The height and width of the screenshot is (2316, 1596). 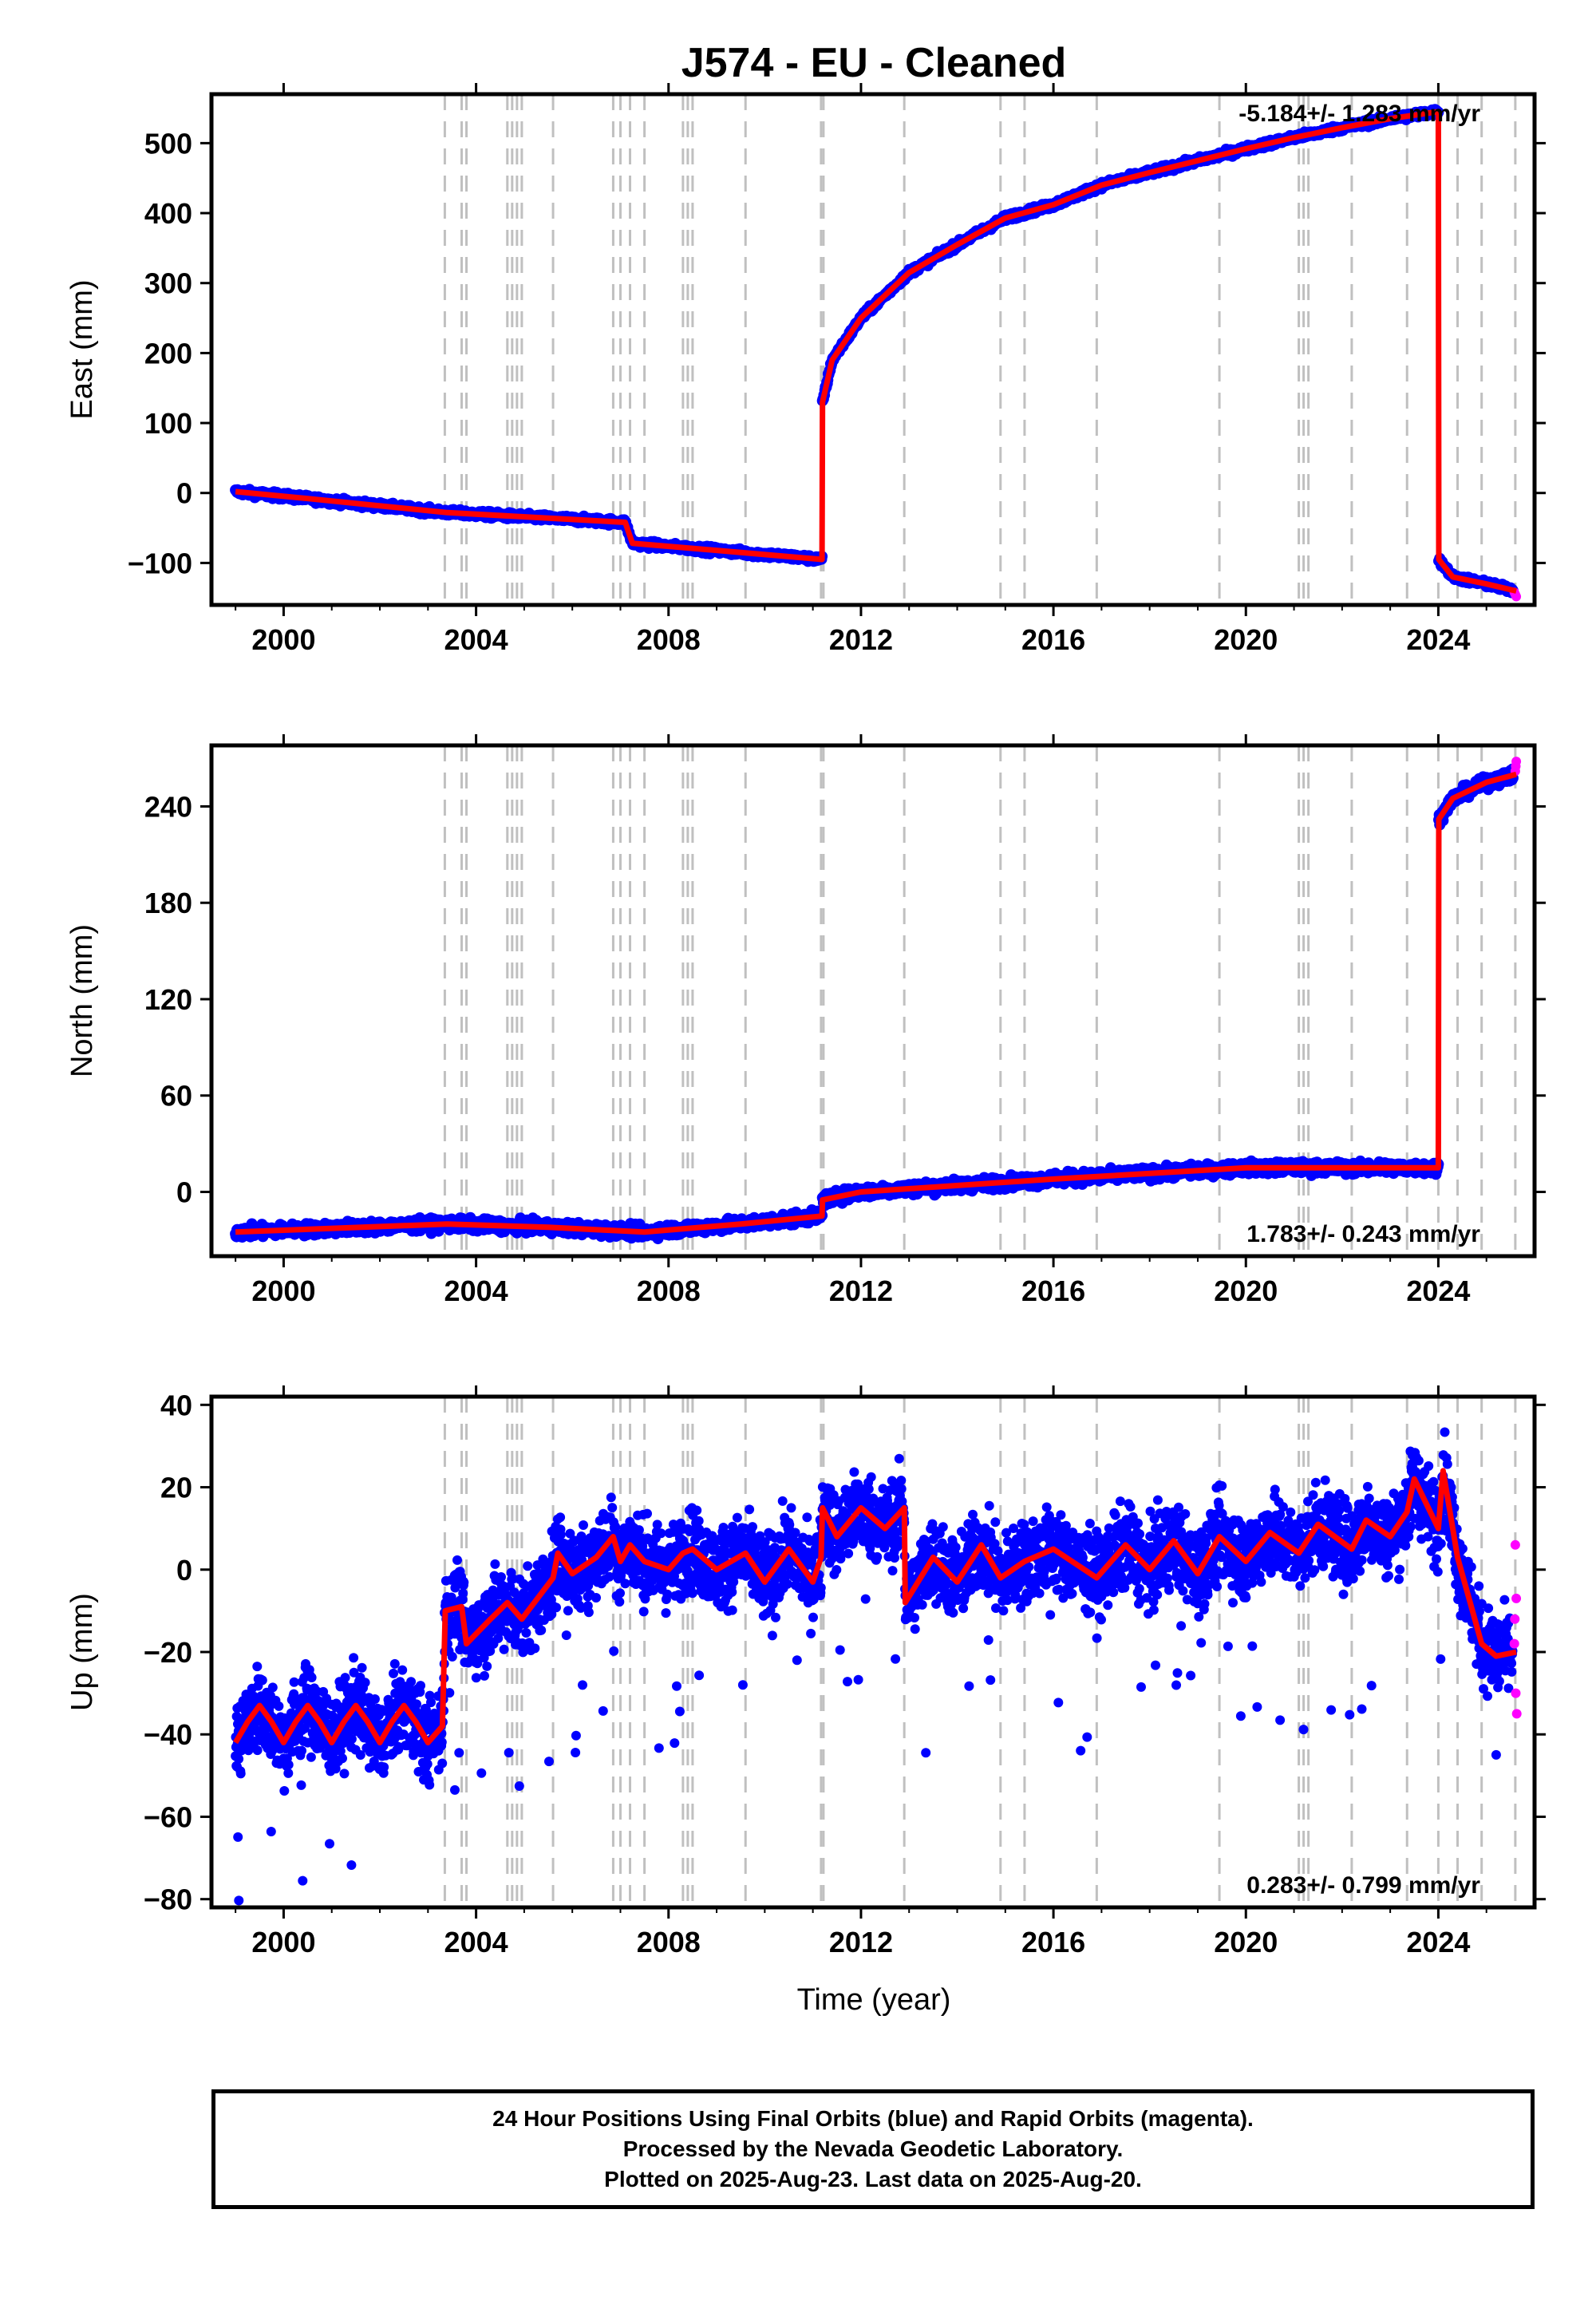 I want to click on chart-title: J574 - EU - Cleaned, so click(x=874, y=63).